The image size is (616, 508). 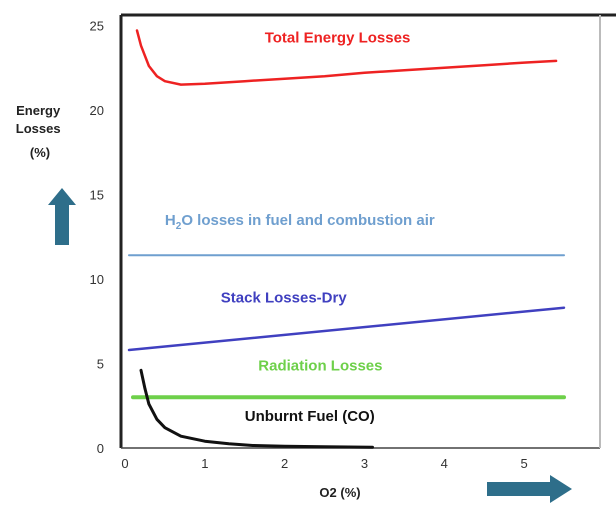 I want to click on y-axis-title-line-3: (%), so click(x=40, y=152).